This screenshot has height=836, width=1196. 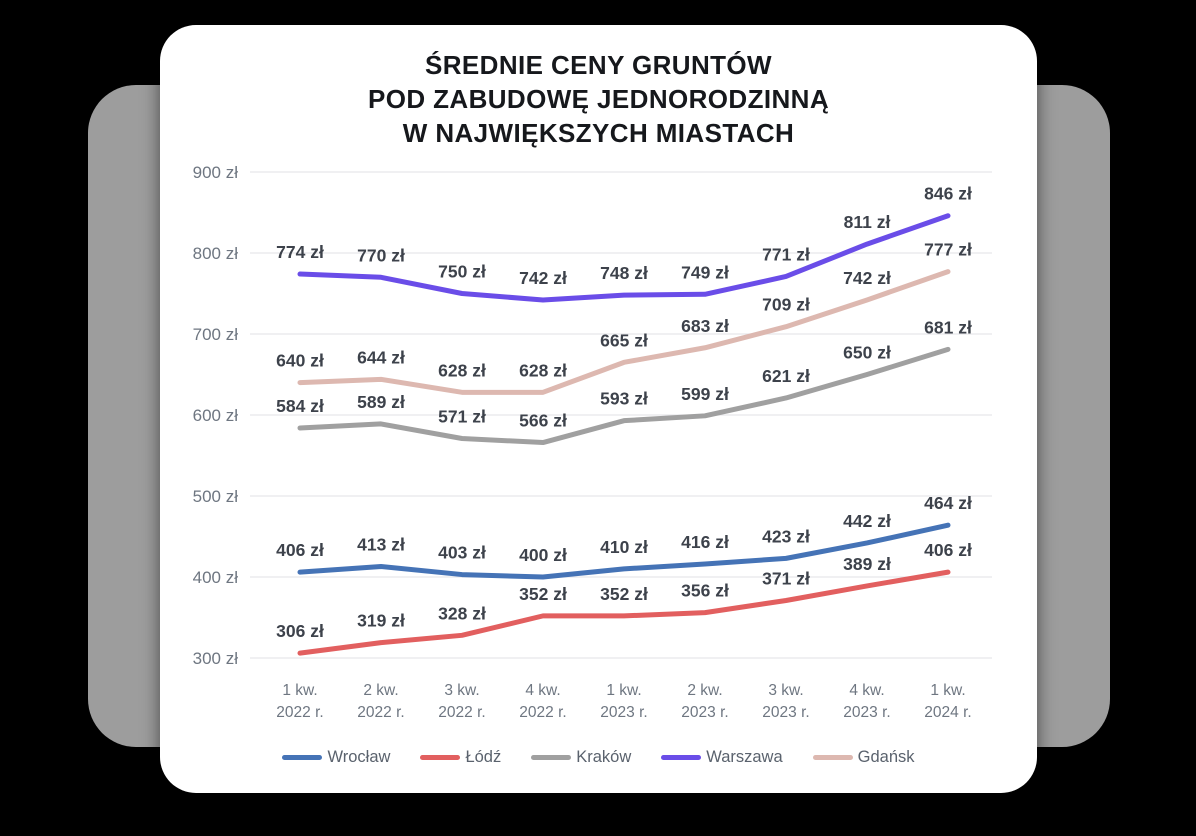 What do you see at coordinates (786, 376) in the screenshot?
I see `data-label-krakow: 621 zł` at bounding box center [786, 376].